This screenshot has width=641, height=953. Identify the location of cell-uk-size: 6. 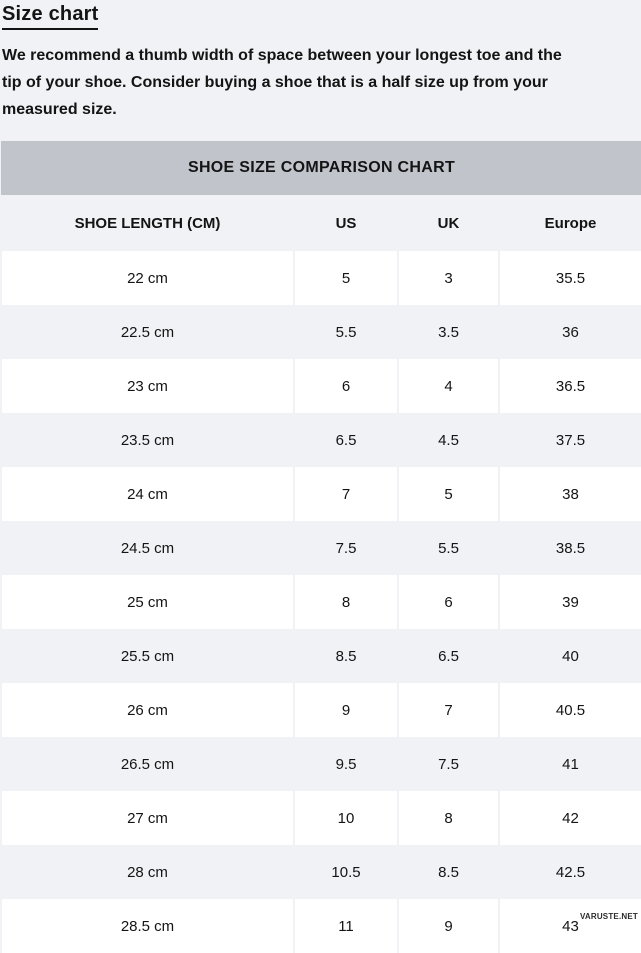
(448, 602).